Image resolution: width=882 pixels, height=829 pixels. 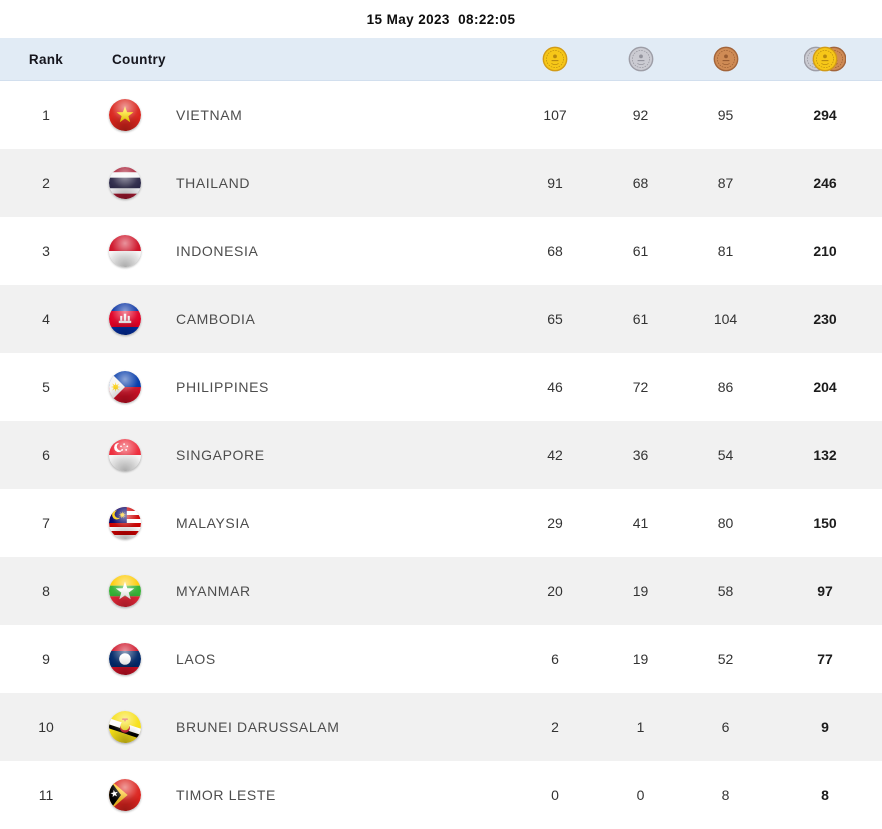 What do you see at coordinates (46, 523) in the screenshot?
I see `rank-cell: 7` at bounding box center [46, 523].